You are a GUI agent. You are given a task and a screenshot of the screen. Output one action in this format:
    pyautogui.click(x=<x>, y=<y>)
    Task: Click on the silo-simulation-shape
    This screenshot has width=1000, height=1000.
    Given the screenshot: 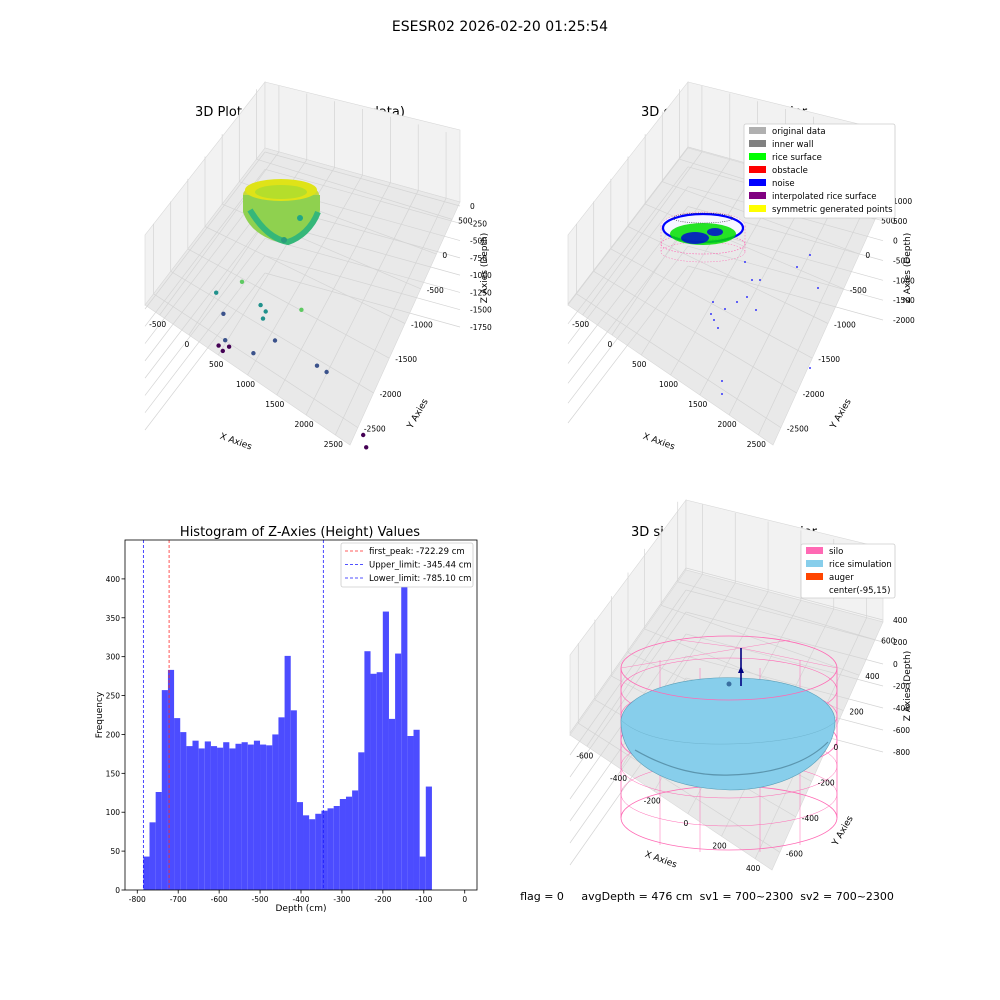 What is the action you would take?
    pyautogui.click(x=729, y=743)
    